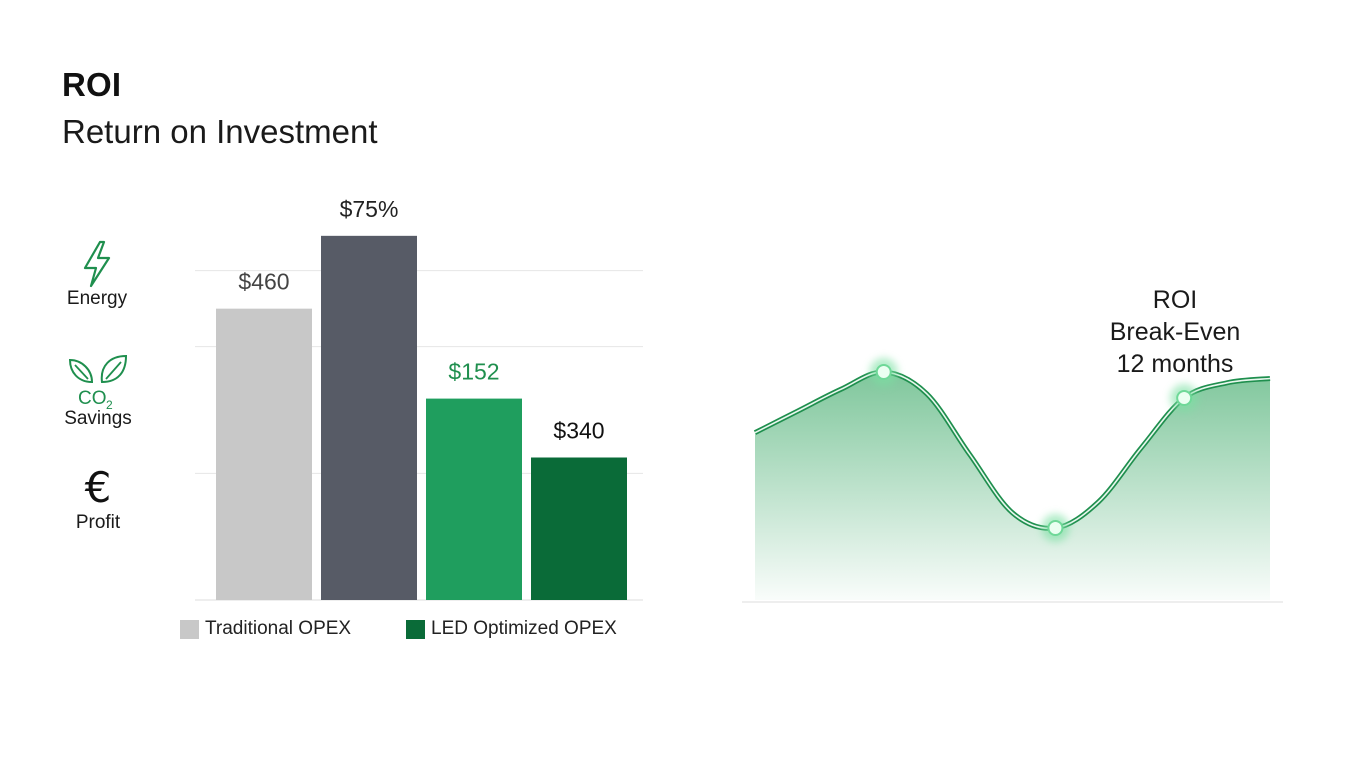  I want to click on legend-led-label: LED Optimized OPEX, so click(524, 628).